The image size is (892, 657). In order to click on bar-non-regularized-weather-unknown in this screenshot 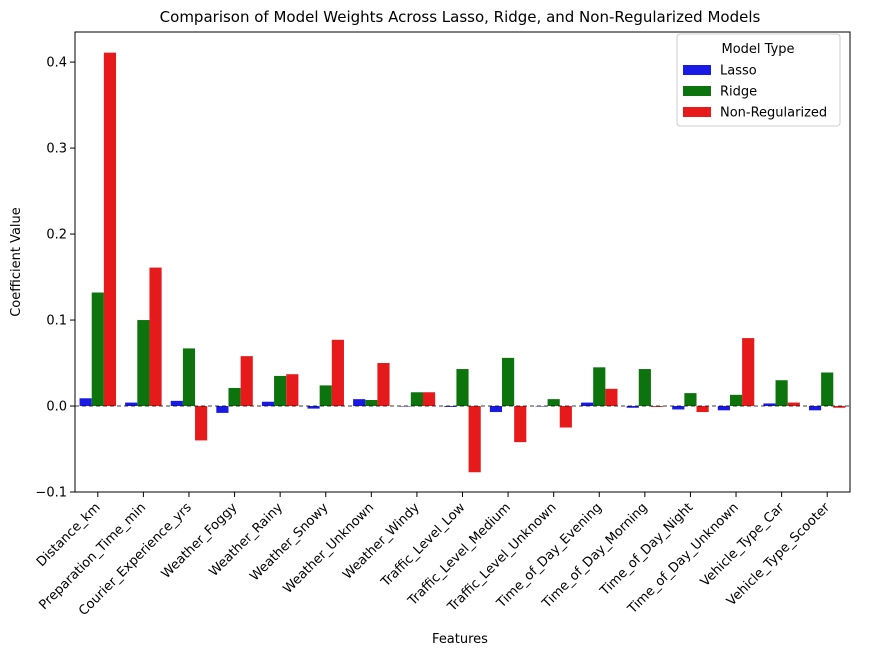, I will do `click(383, 385)`.